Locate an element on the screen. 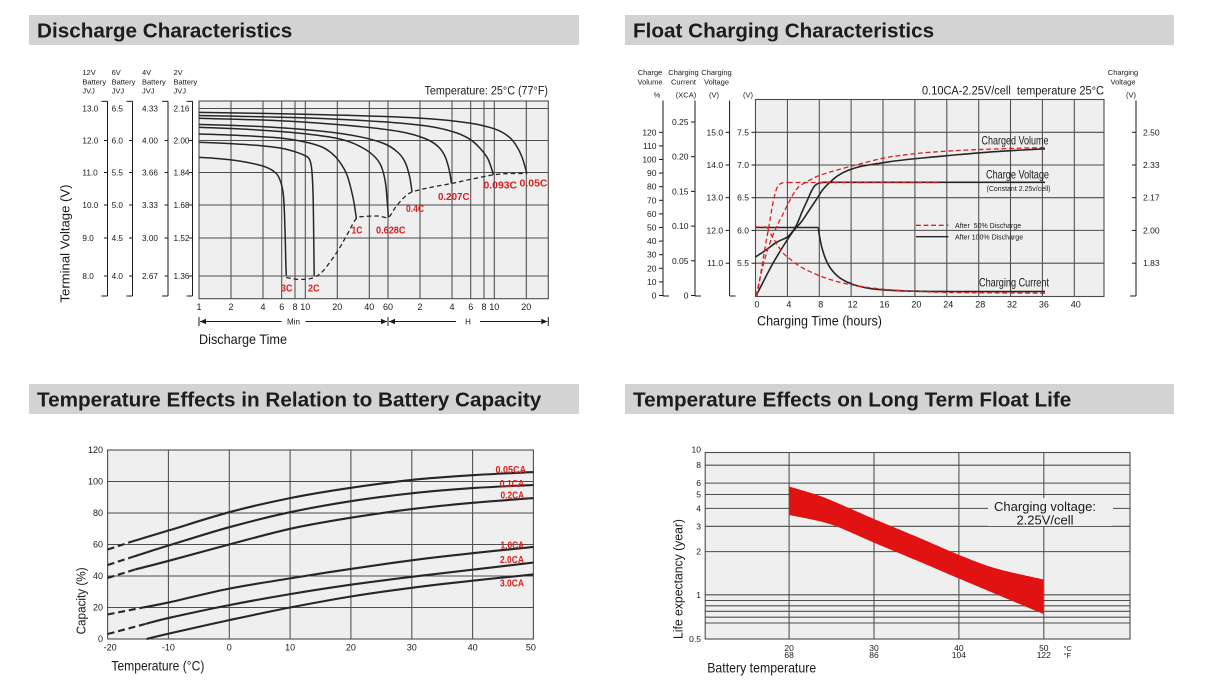 Image resolution: width=1214 pixels, height=690 pixels. svg-text: 6.0 is located at coordinates (118, 141).